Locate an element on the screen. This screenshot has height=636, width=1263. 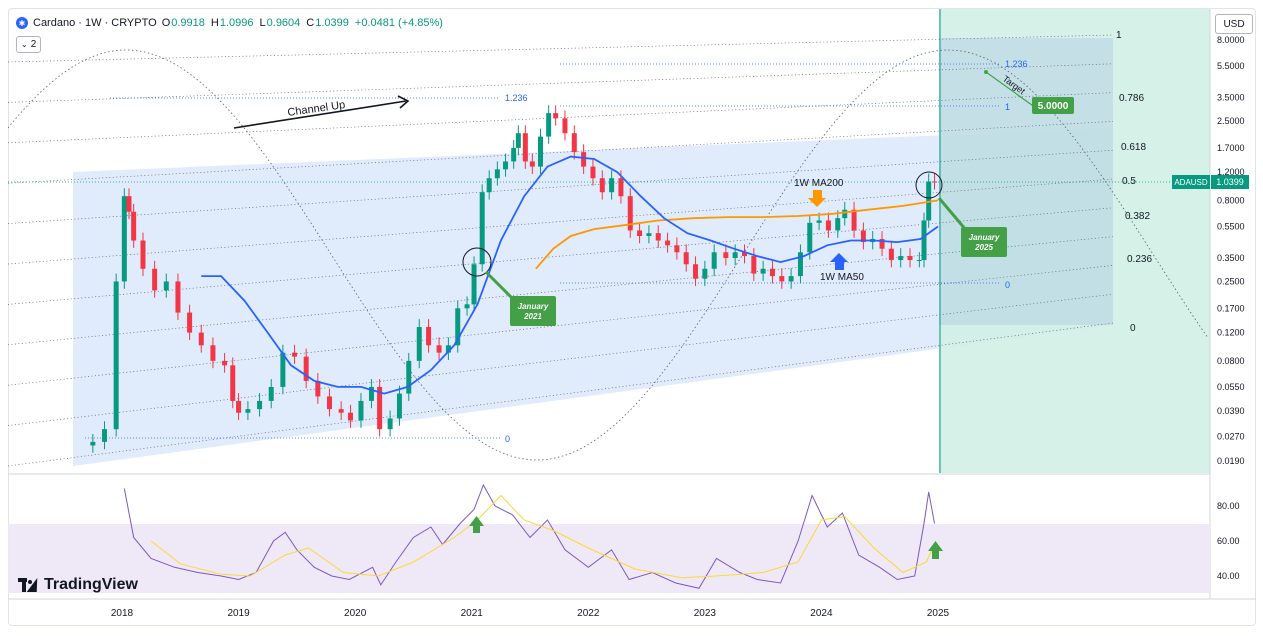
rsi-line is located at coordinates (529, 536).